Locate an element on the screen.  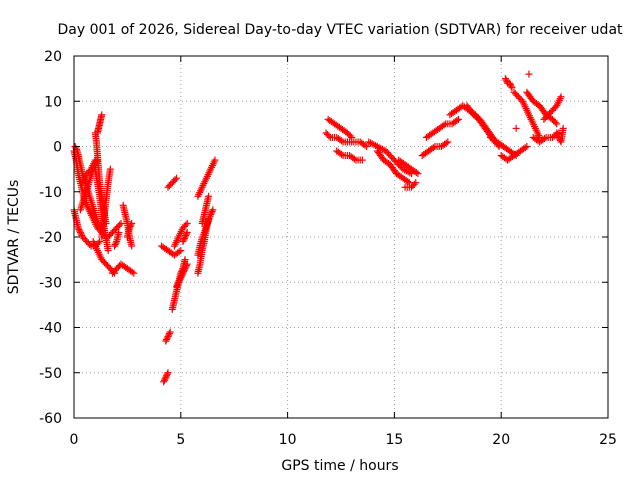
x-tick-labels: 0 5 10 15 20 25 is located at coordinates (343, 440).